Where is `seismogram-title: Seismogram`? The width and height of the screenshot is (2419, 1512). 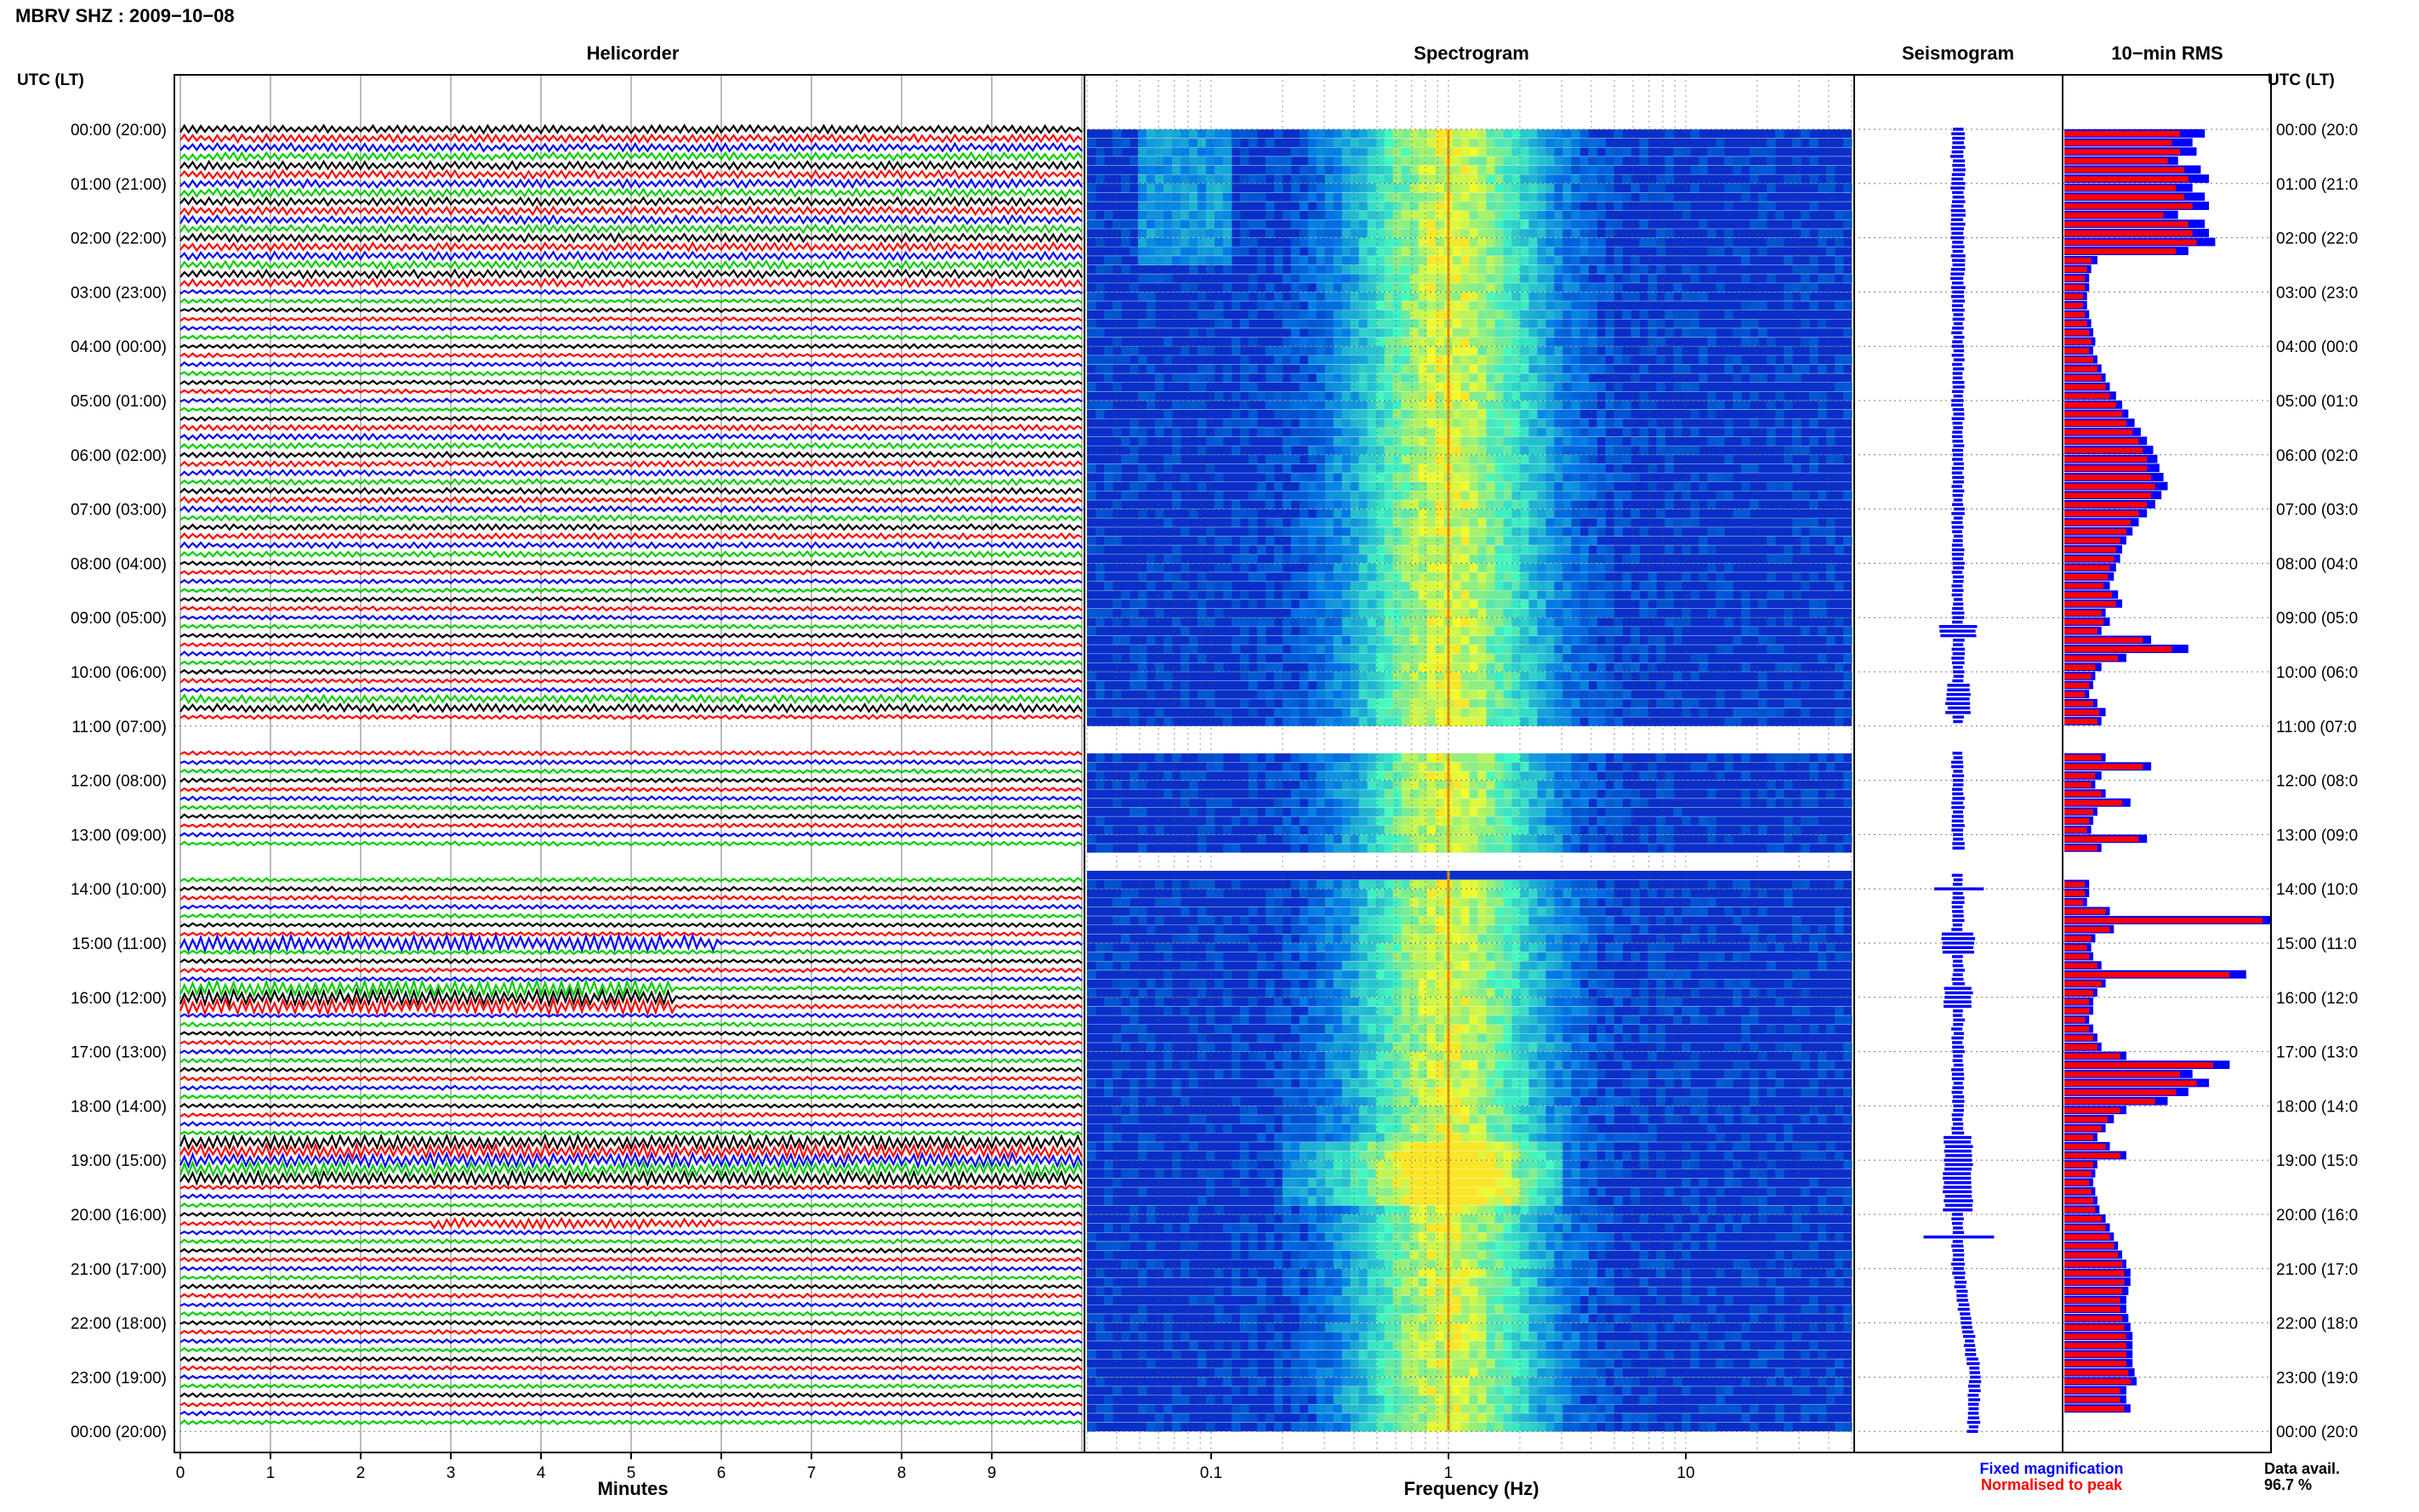 seismogram-title: Seismogram is located at coordinates (1958, 53).